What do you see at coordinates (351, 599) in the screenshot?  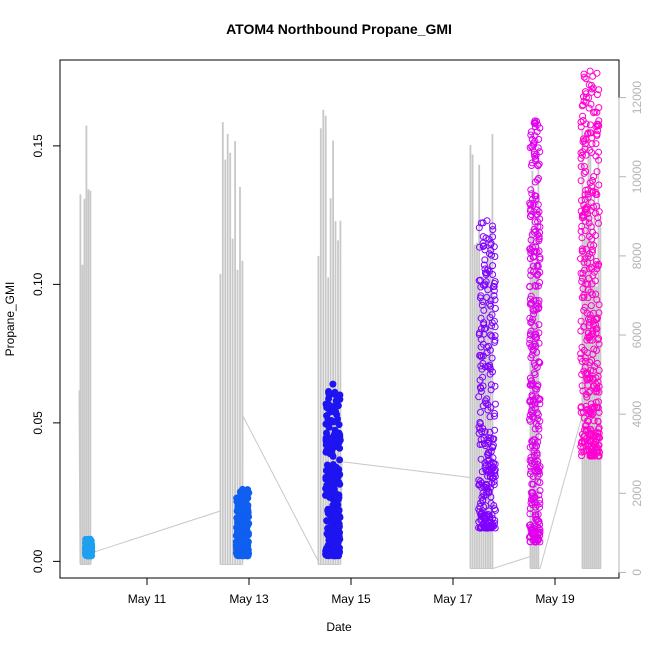 I see `x-tick-label: May 15` at bounding box center [351, 599].